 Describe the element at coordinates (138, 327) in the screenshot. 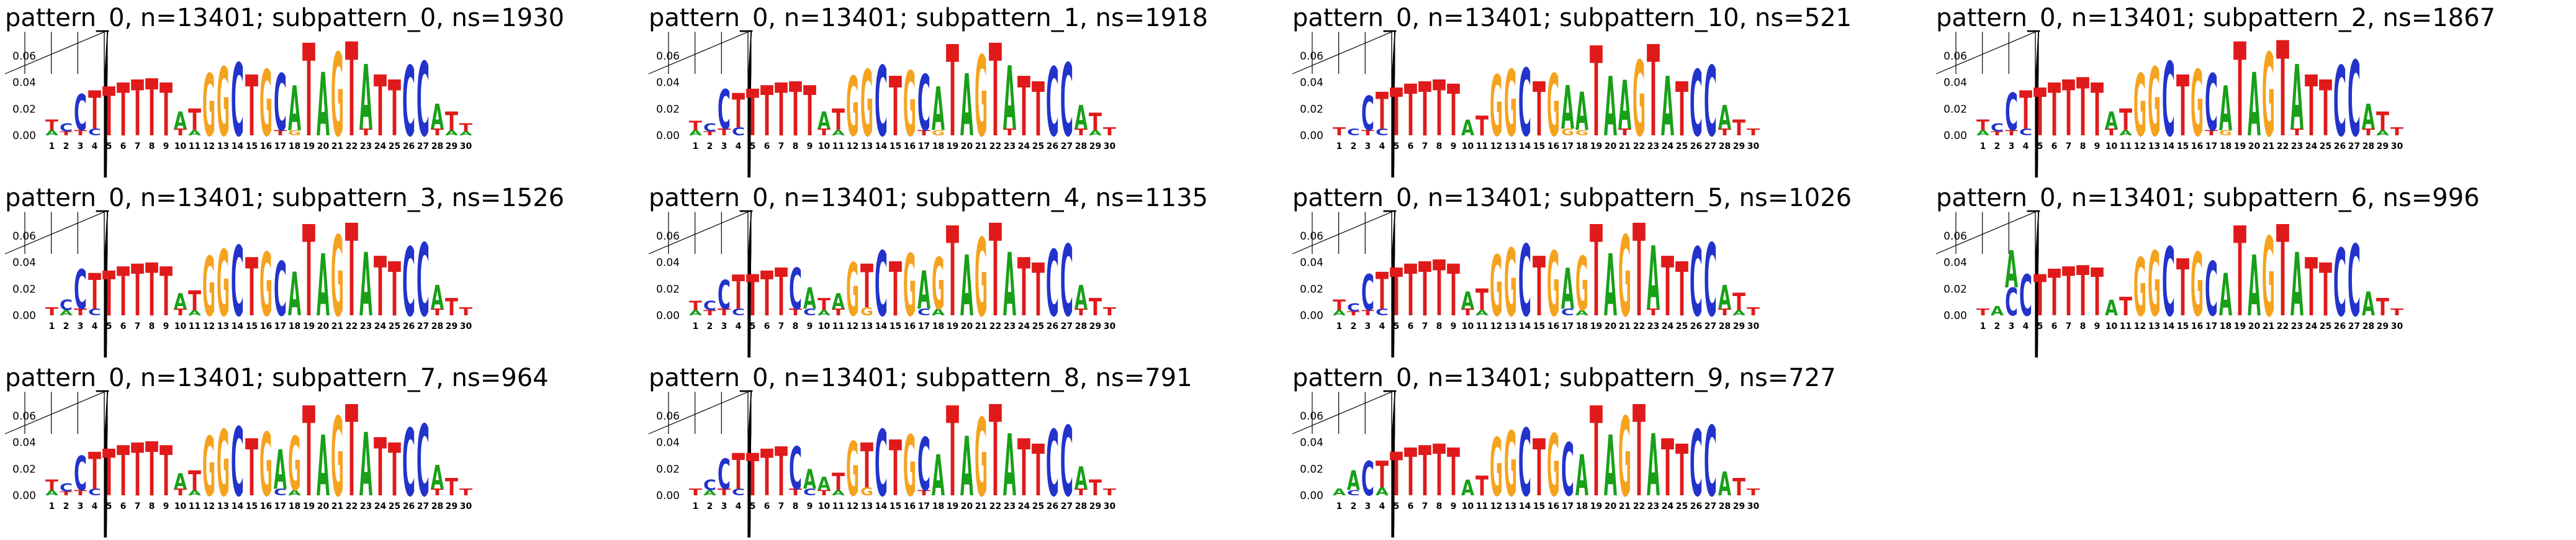

I see `svg-text: 7` at that location.